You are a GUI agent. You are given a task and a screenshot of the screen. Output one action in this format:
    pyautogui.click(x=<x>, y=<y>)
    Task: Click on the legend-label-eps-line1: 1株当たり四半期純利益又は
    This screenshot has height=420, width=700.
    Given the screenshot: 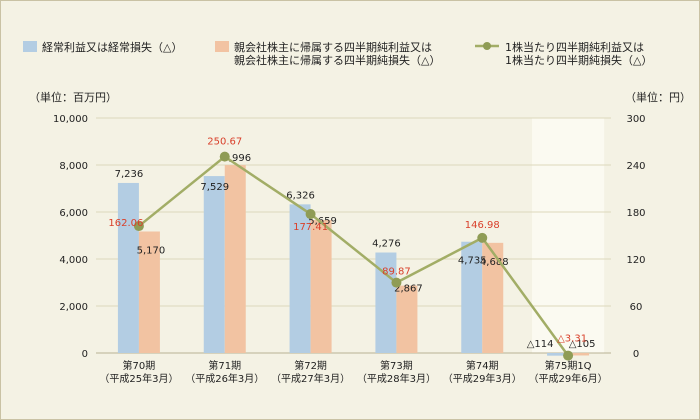 What is the action you would take?
    pyautogui.click(x=574, y=47)
    